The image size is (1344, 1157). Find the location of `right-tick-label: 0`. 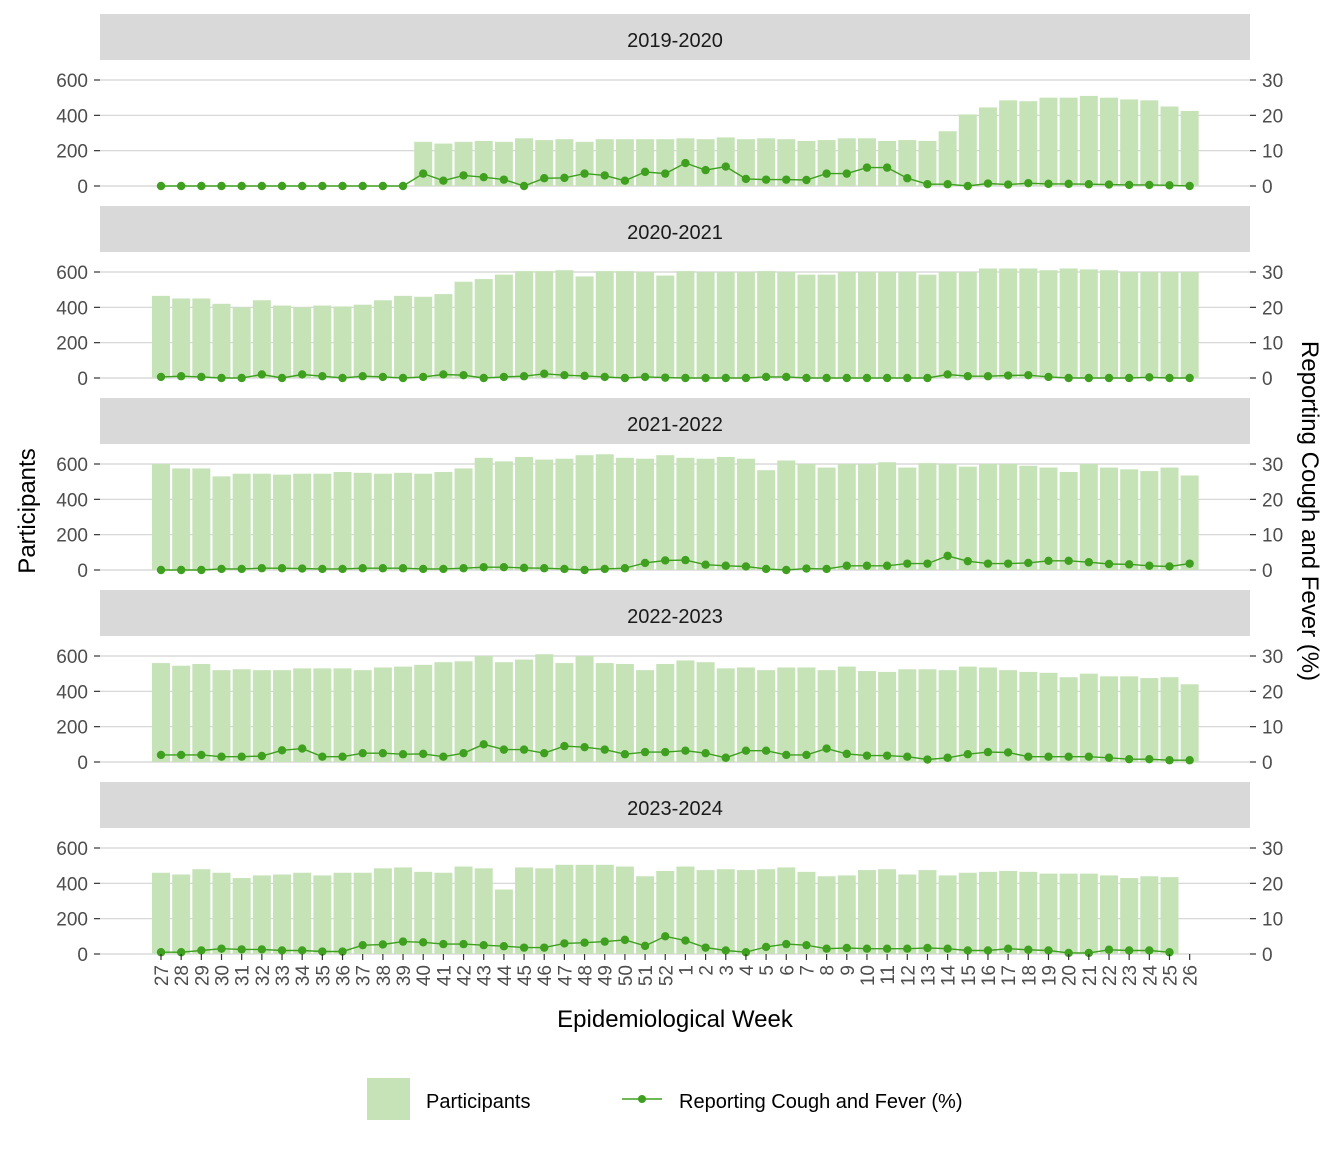

right-tick-label: 0 is located at coordinates (1267, 187).